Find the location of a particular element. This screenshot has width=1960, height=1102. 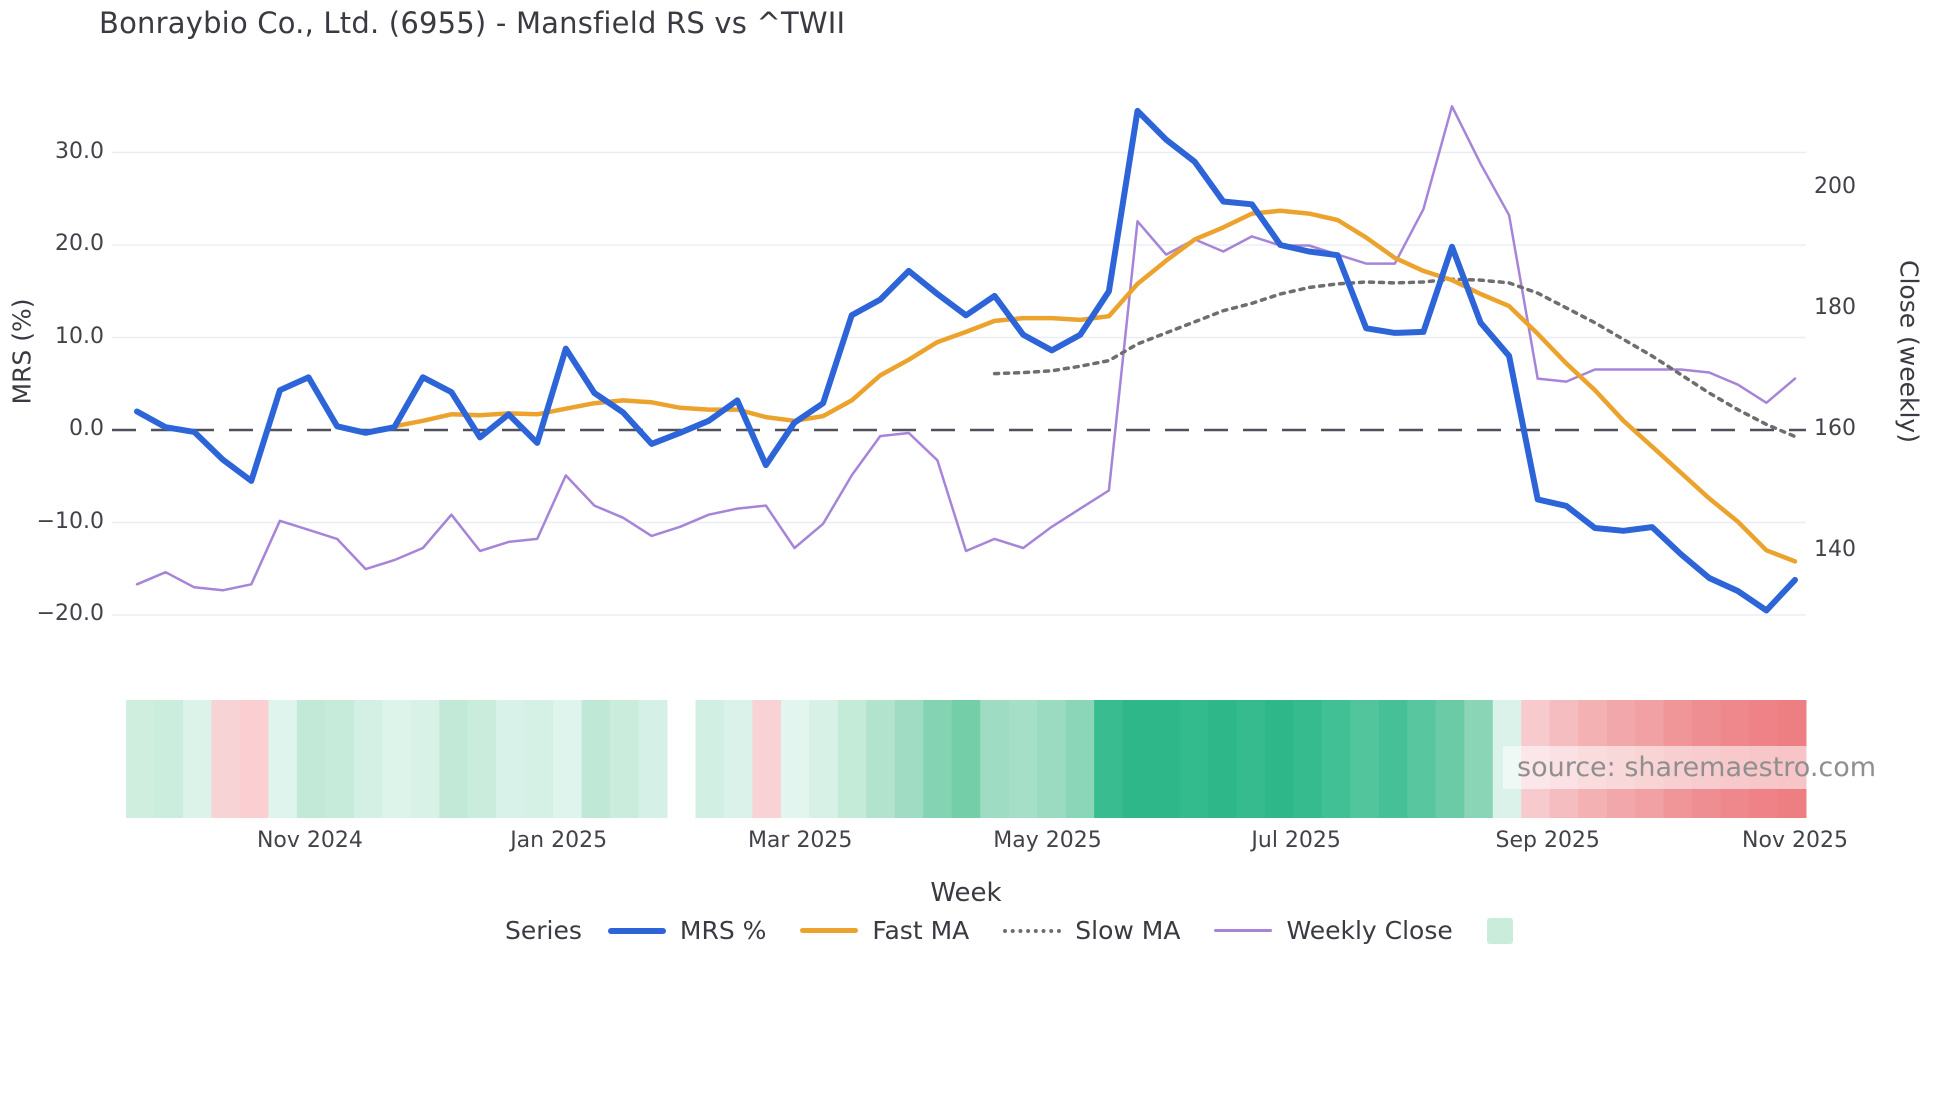

legend-item-mrs: MRS % is located at coordinates (687, 930).